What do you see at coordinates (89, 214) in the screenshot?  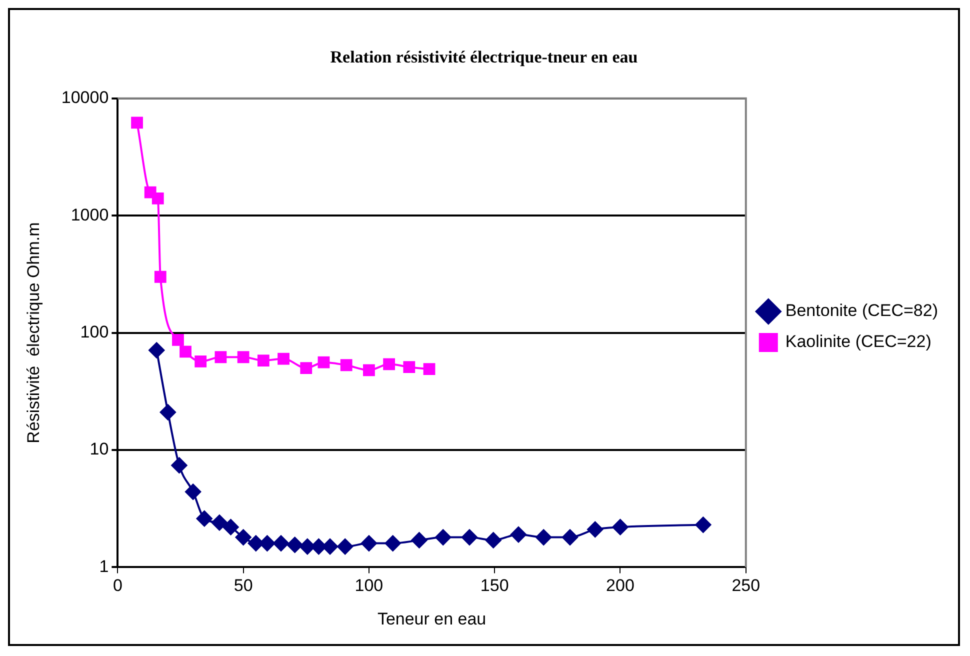 I see `y-tick-label: 1000` at bounding box center [89, 214].